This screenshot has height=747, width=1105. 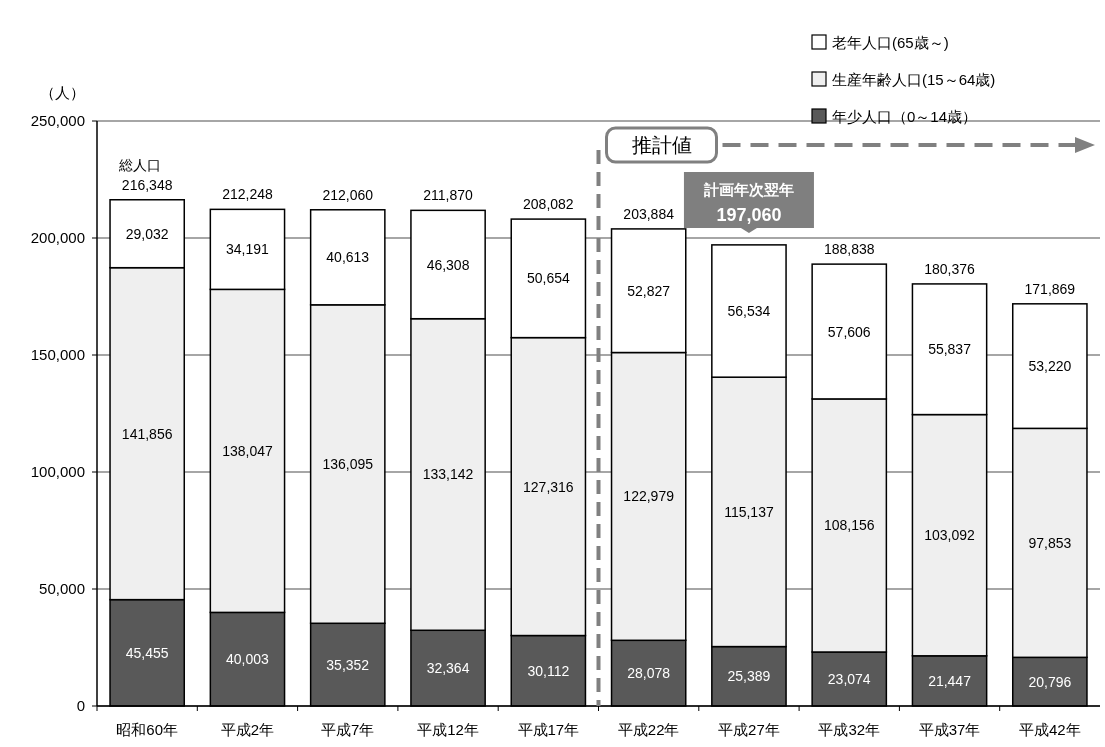 What do you see at coordinates (57, 120) in the screenshot?
I see `y-tick-label: 250,000` at bounding box center [57, 120].